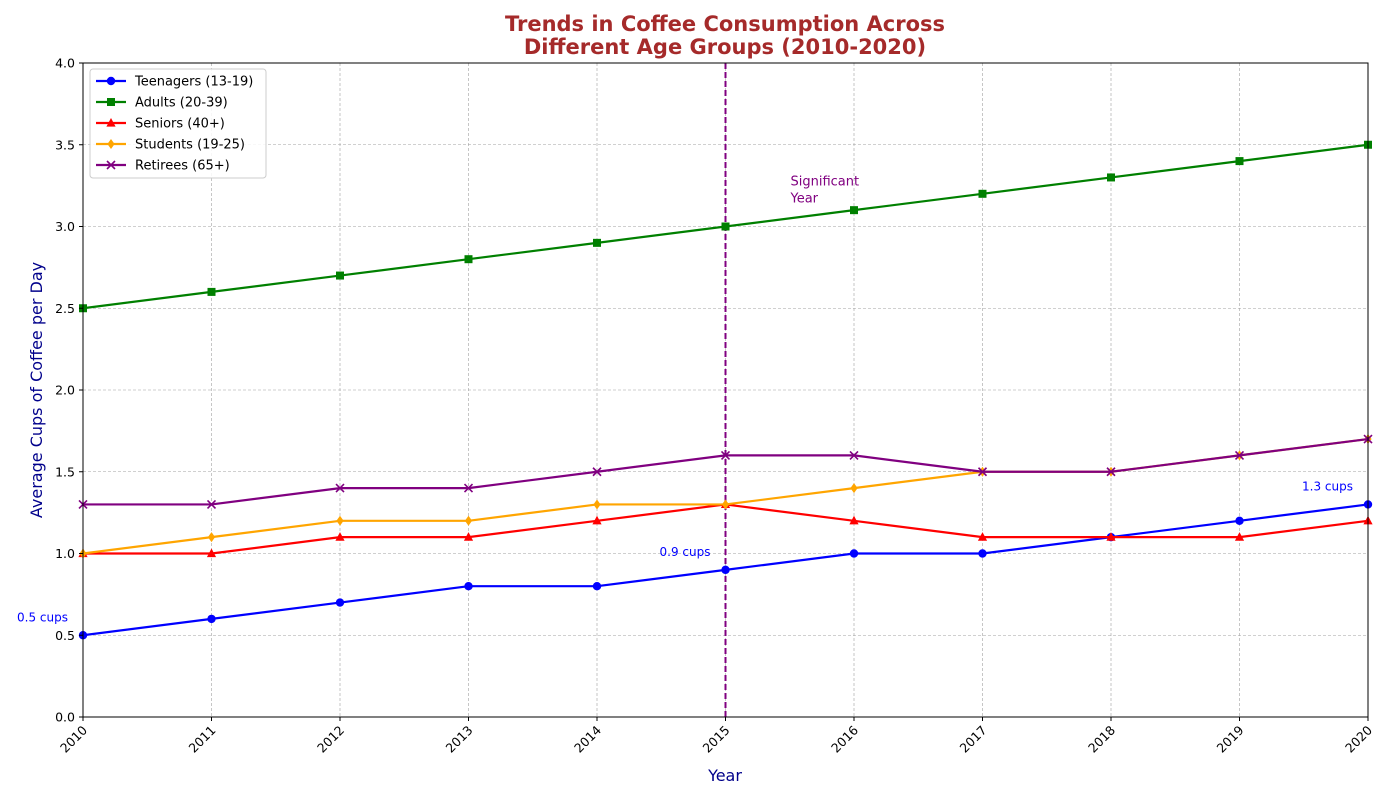  What do you see at coordinates (65, 308) in the screenshot?
I see `y-tick-label: 2.5` at bounding box center [65, 308].